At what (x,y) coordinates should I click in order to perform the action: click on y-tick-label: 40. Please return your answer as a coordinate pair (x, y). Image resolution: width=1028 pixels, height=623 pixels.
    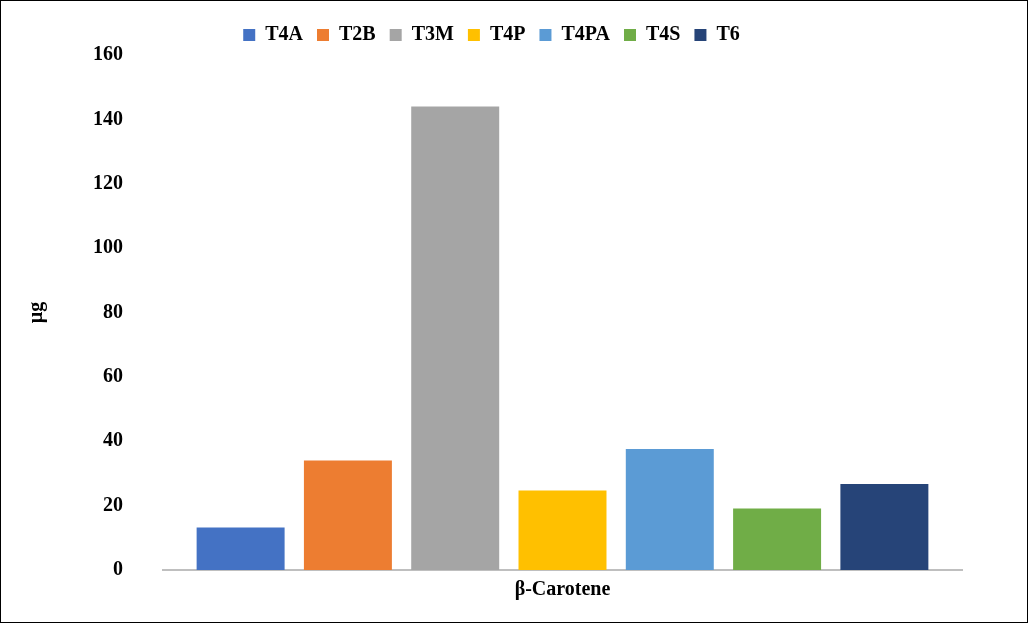
    Looking at the image, I should click on (113, 439).